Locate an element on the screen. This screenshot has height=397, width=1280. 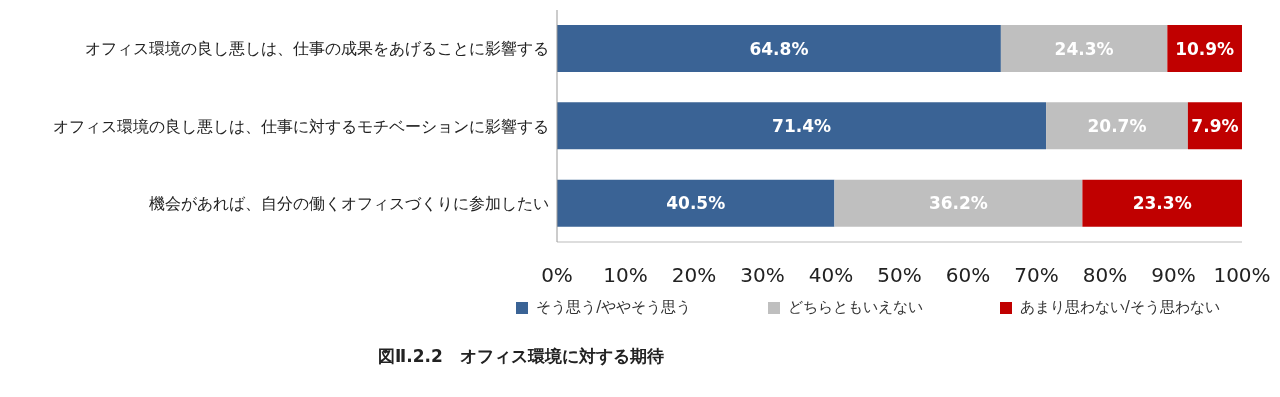
x-tick-label: 70% is located at coordinates (1036, 275).